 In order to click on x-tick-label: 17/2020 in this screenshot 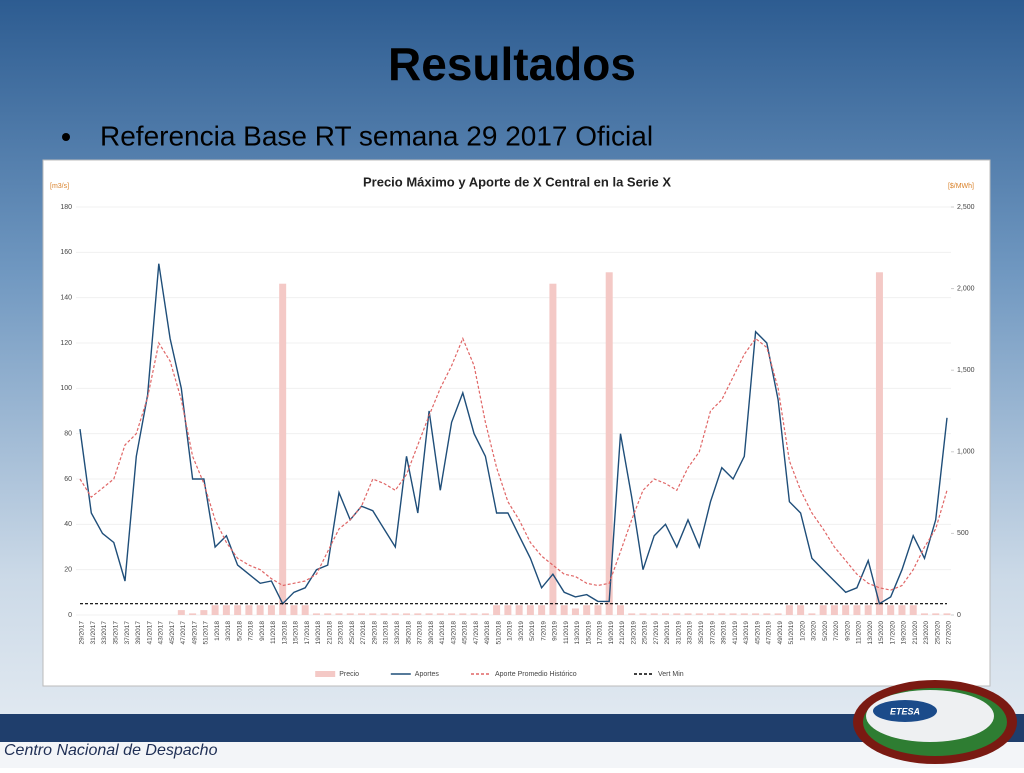, I will do `click(892, 633)`.